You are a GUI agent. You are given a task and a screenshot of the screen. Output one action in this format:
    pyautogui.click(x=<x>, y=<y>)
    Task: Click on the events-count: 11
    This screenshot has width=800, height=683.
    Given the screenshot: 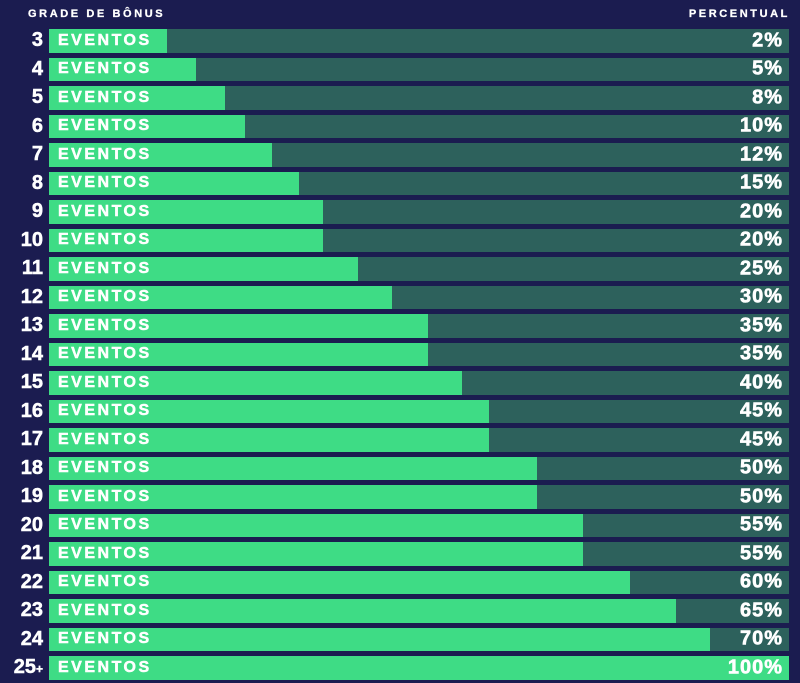 What is the action you would take?
    pyautogui.click(x=32, y=268)
    